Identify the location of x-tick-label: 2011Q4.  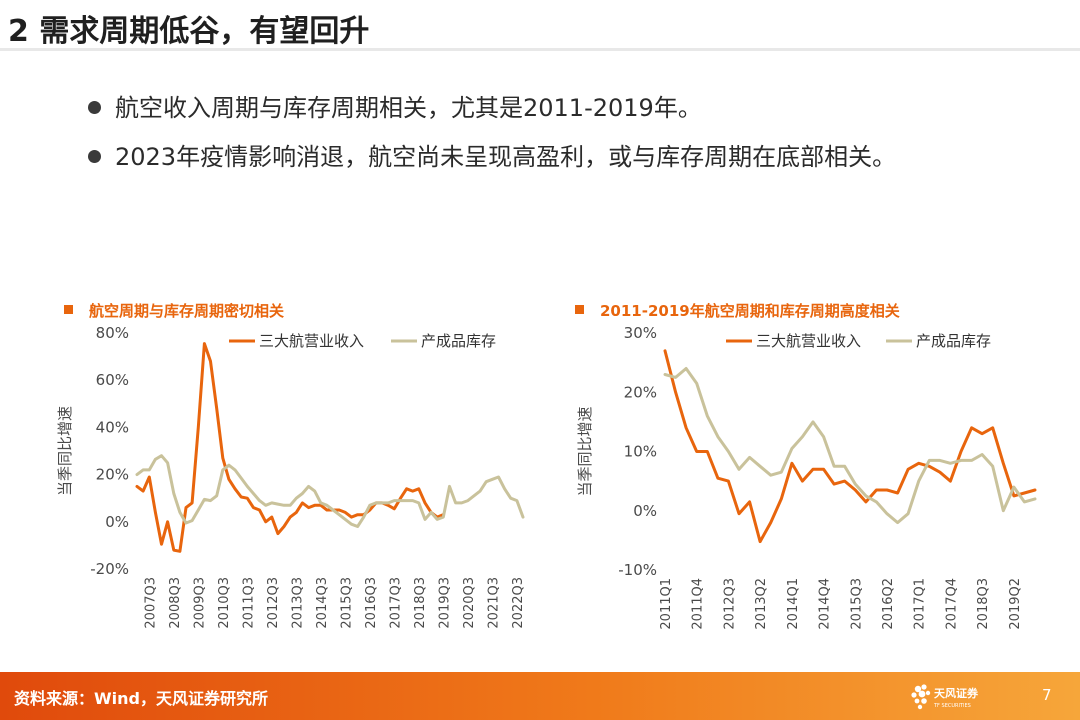
(698, 604).